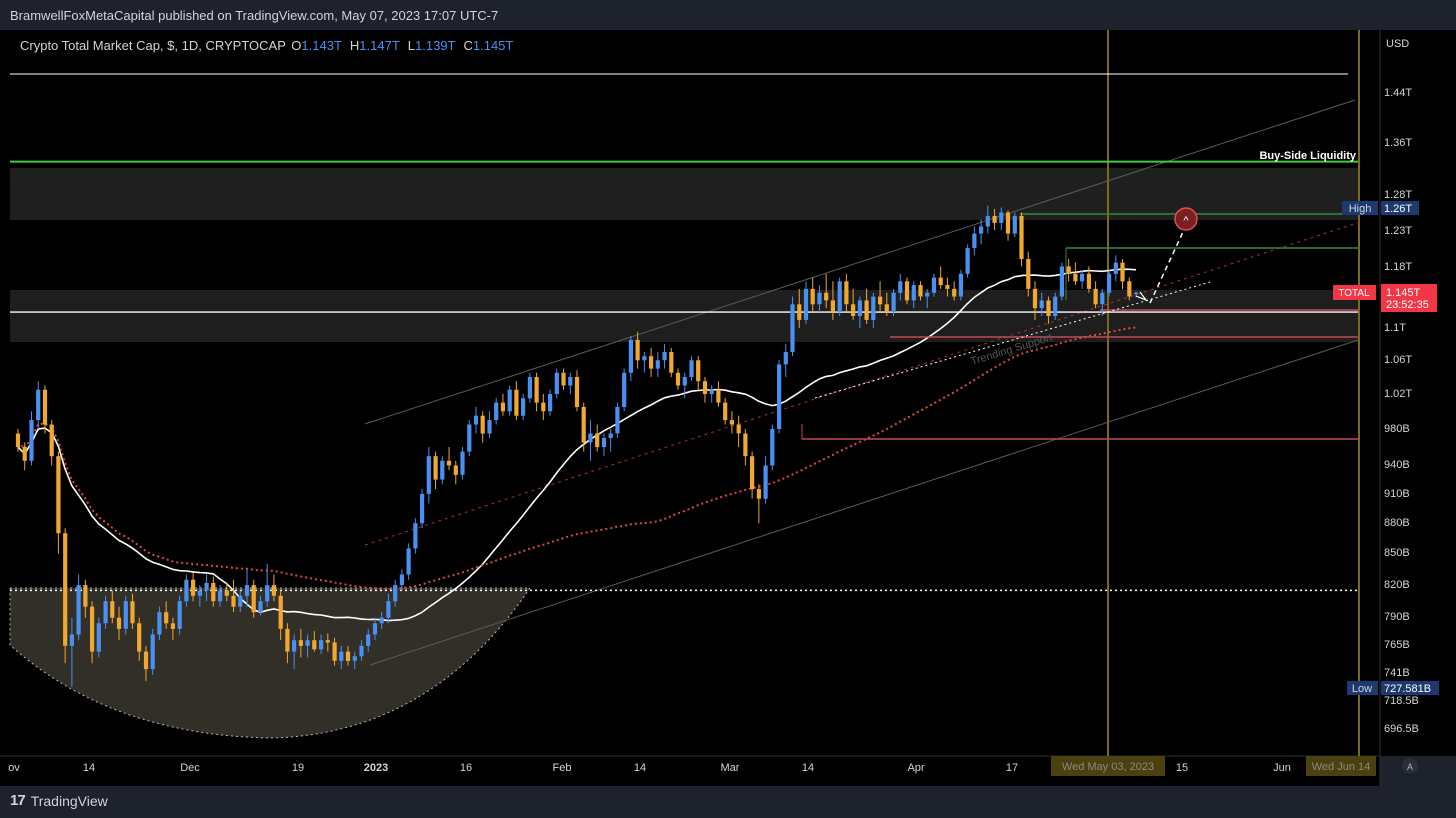 Image resolution: width=1456 pixels, height=818 pixels. I want to click on y-tick-label: 820B, so click(1397, 585).